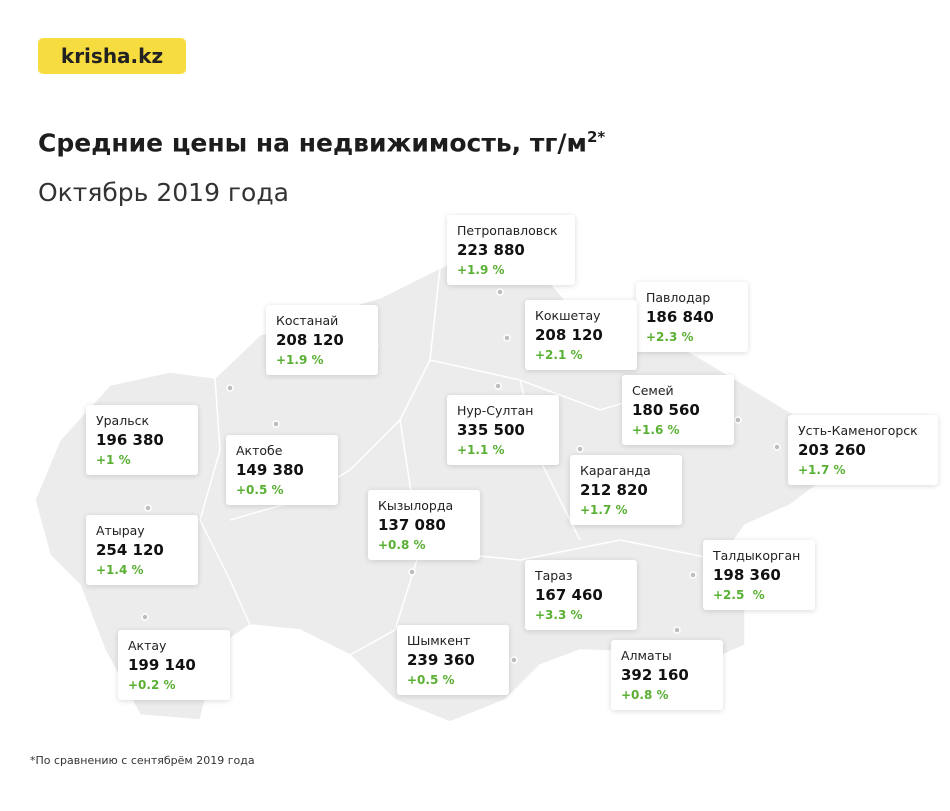  Describe the element at coordinates (596, 137) in the screenshot. I see `title-sup: 2*` at that location.